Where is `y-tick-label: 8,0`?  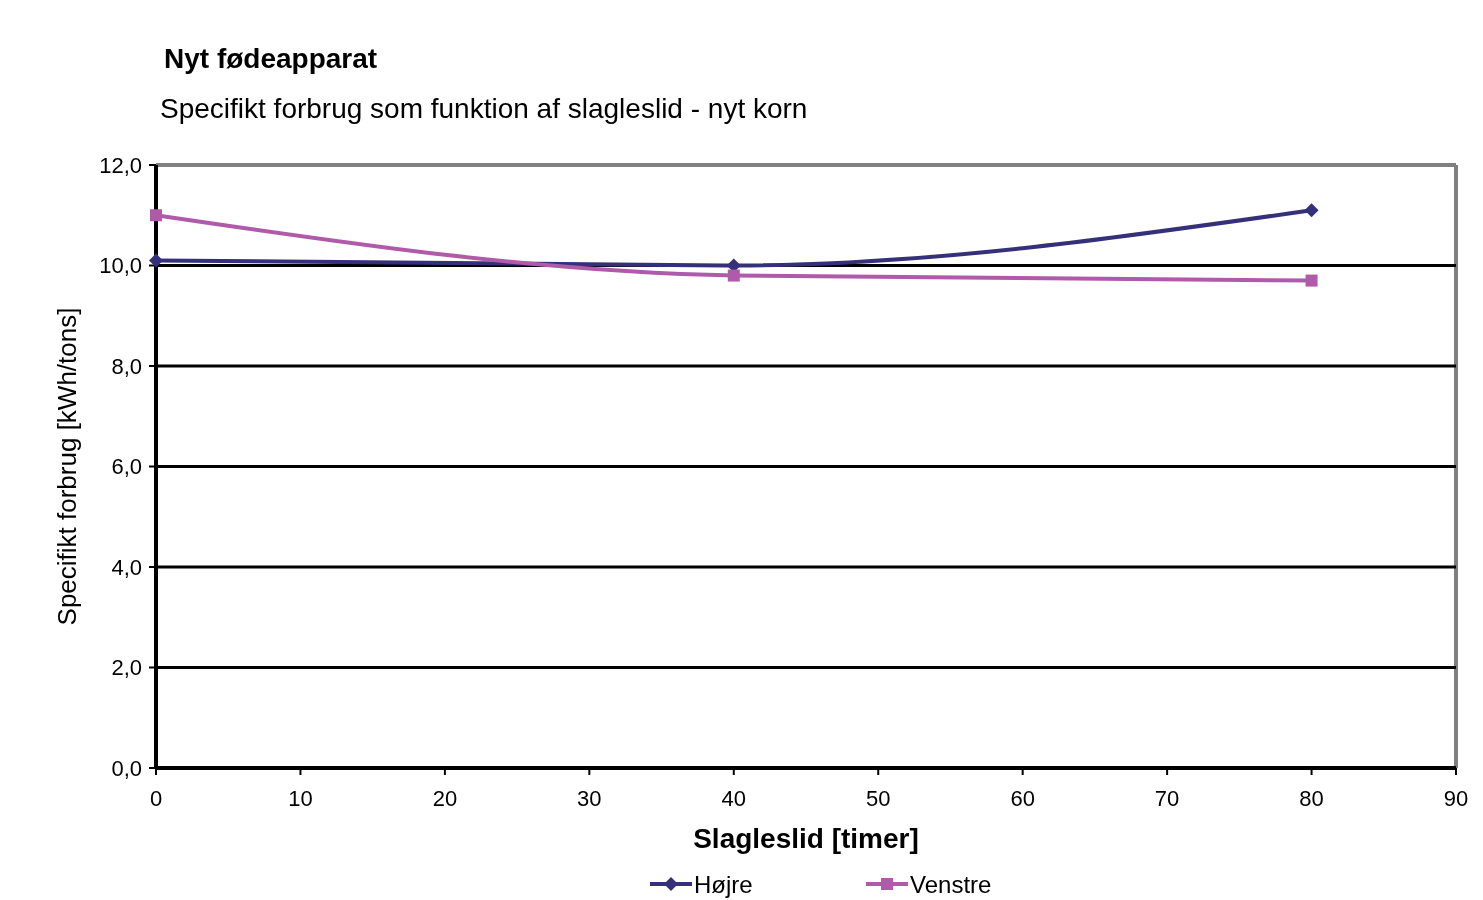
y-tick-label: 8,0 is located at coordinates (126, 366).